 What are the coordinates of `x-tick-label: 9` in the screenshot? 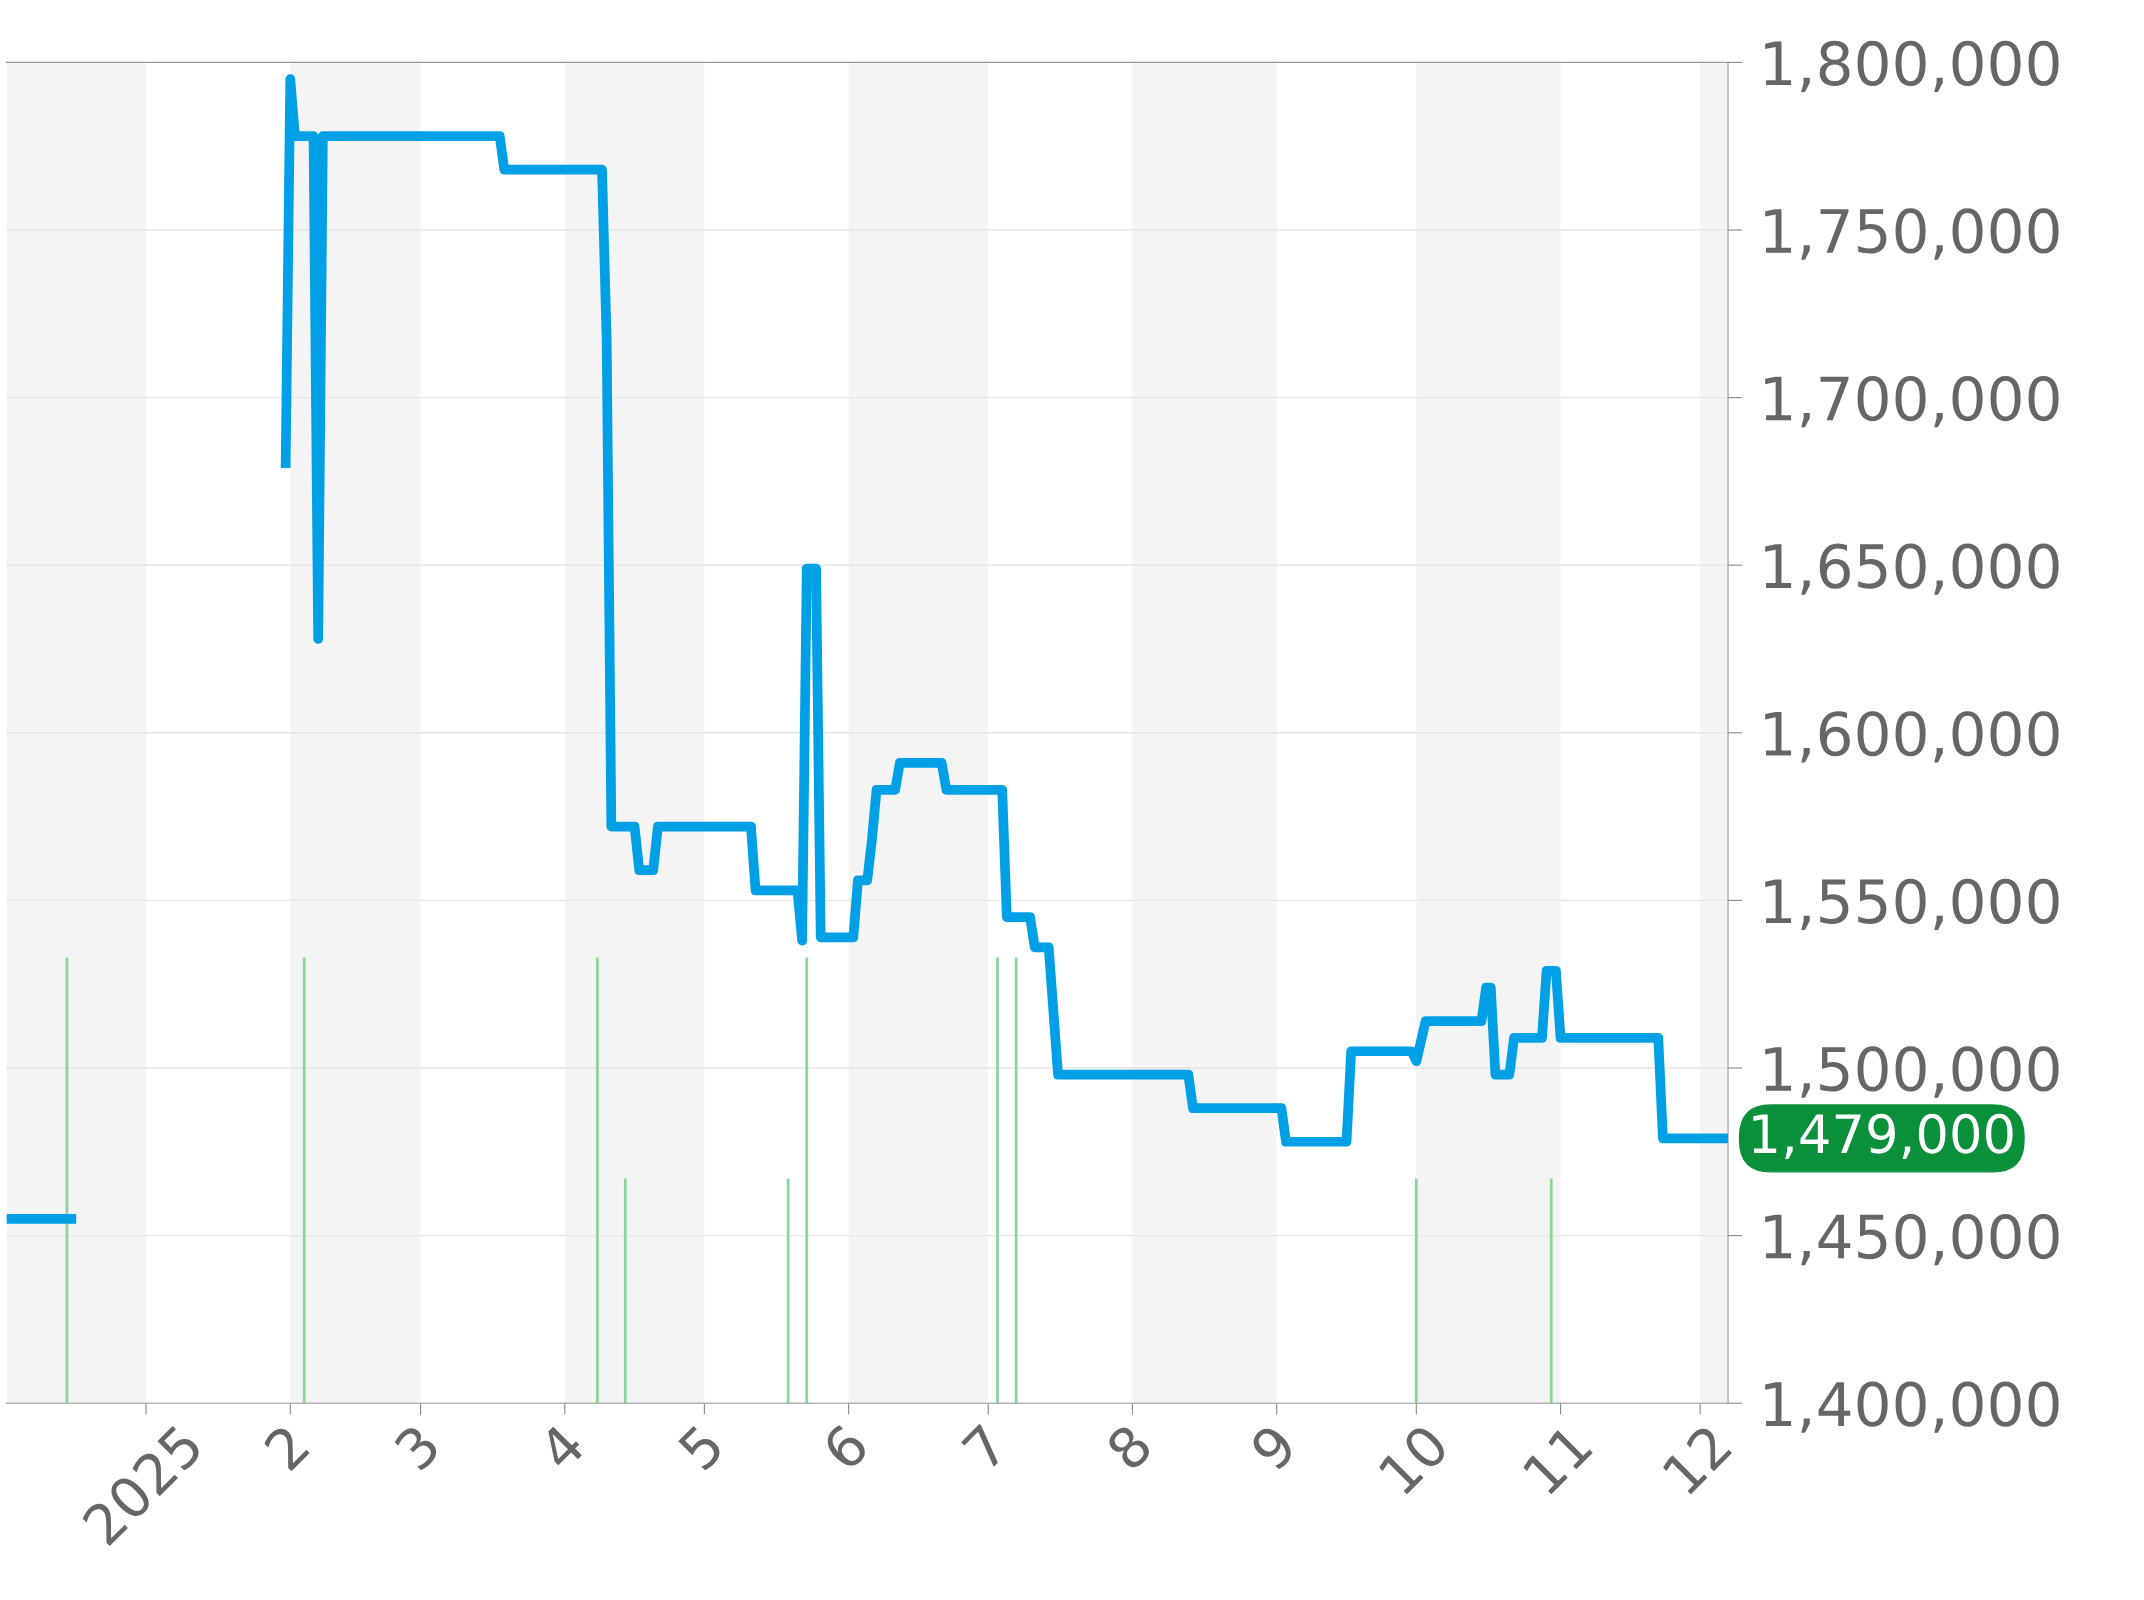 It's located at (1273, 1447).